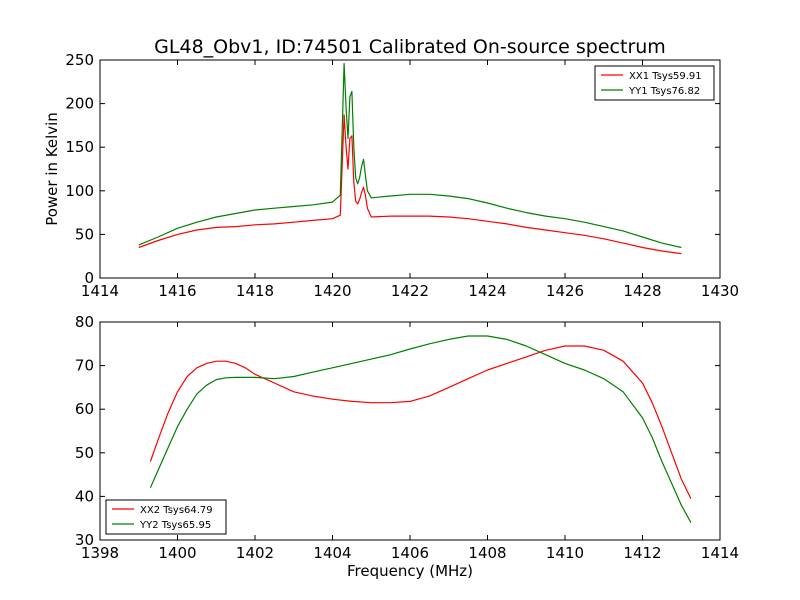 This screenshot has width=800, height=600. I want to click on x-tick-label: 1408, so click(487, 553).